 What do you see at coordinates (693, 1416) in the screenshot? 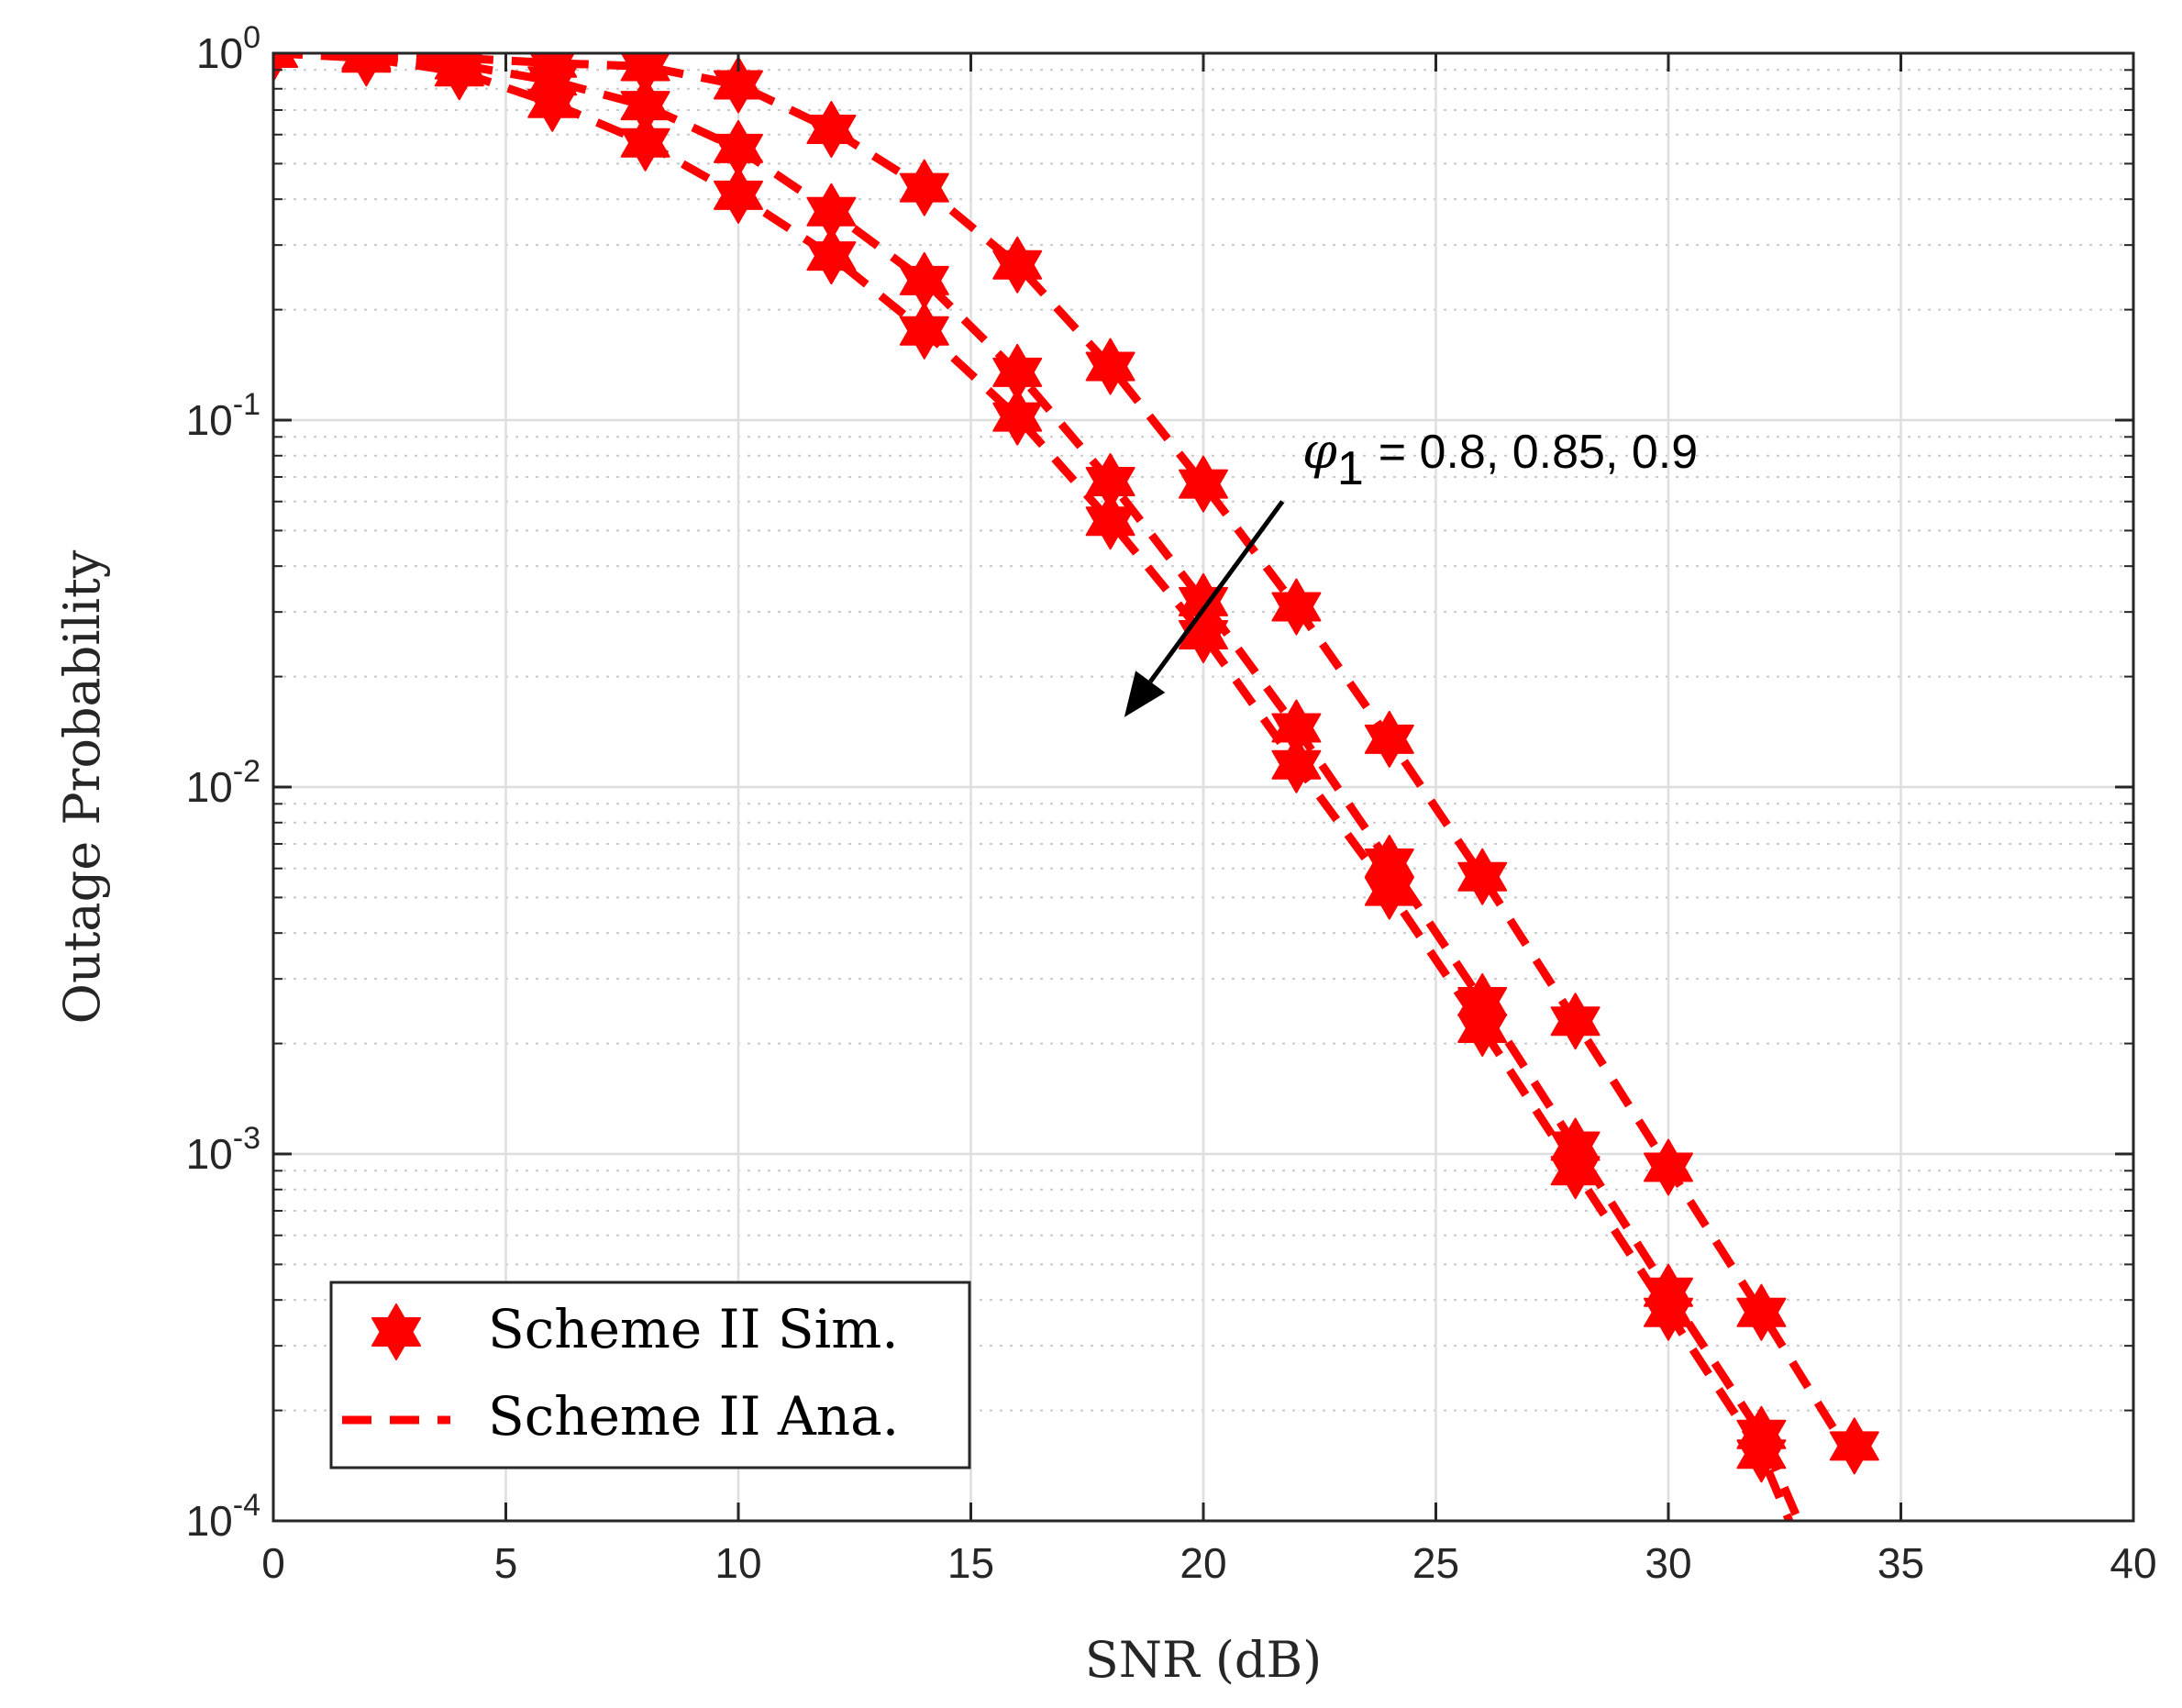
I see `legend-label-ana: Scheme II Ana.` at bounding box center [693, 1416].